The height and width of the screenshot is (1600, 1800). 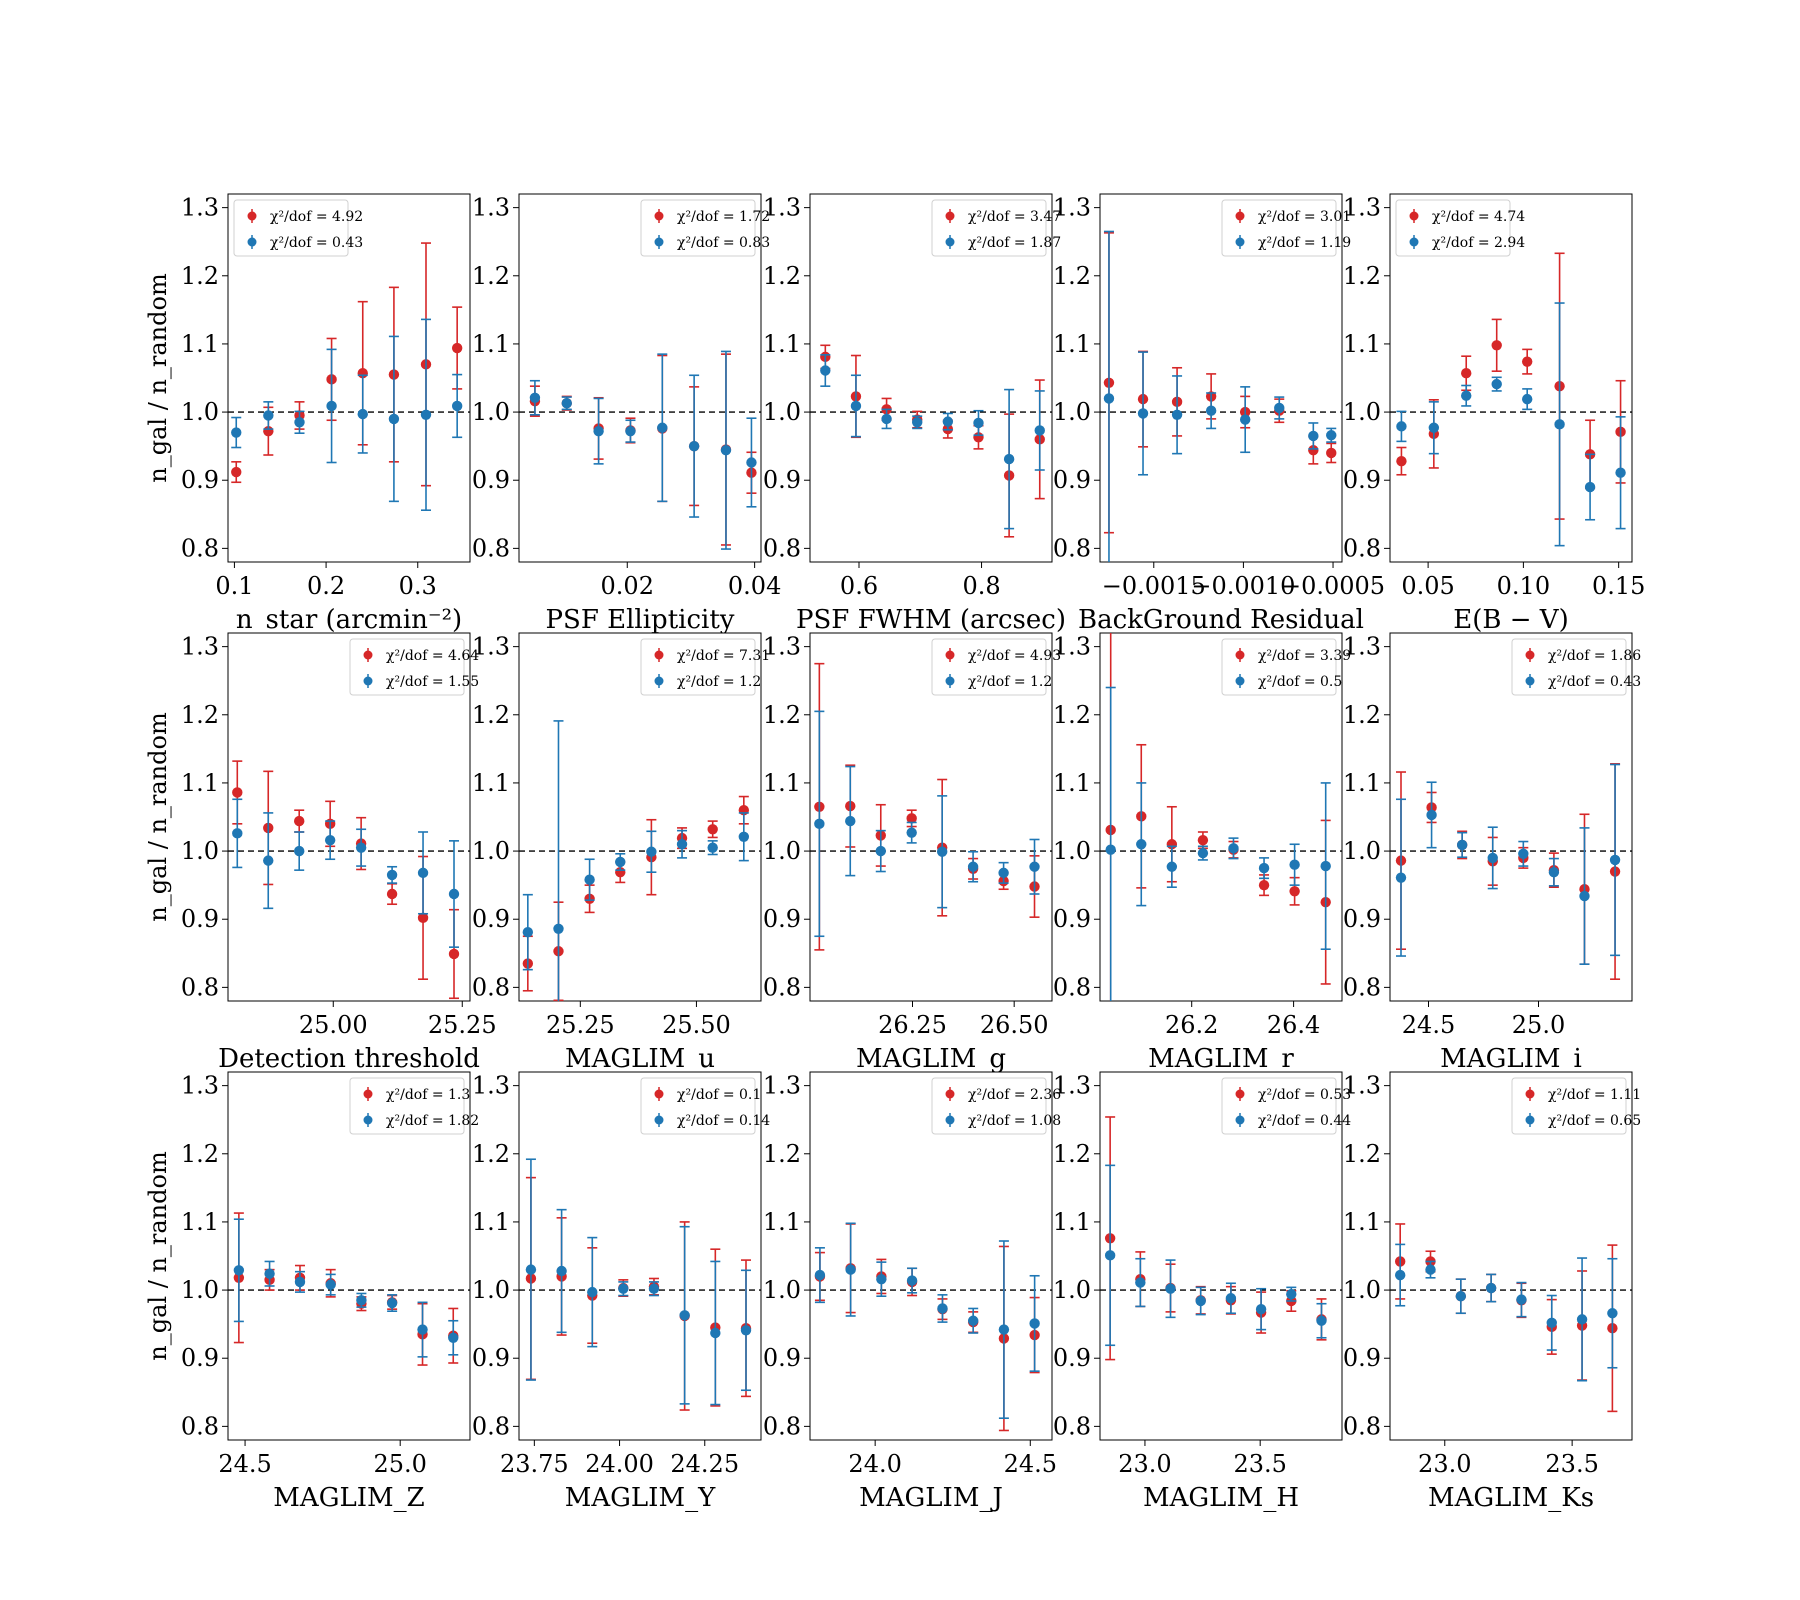 I want to click on x-tick-label: 24.5, so click(x=1428, y=1025).